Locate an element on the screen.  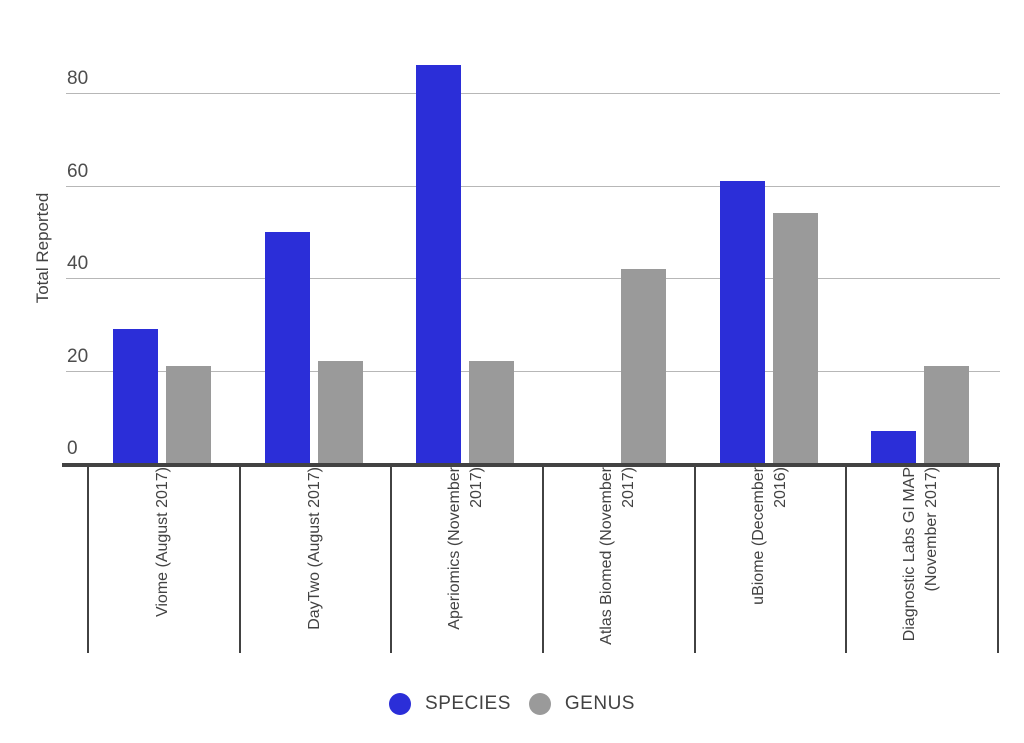
x-axis-label-5: uBiome (December 2016) is located at coordinates (769, 536).